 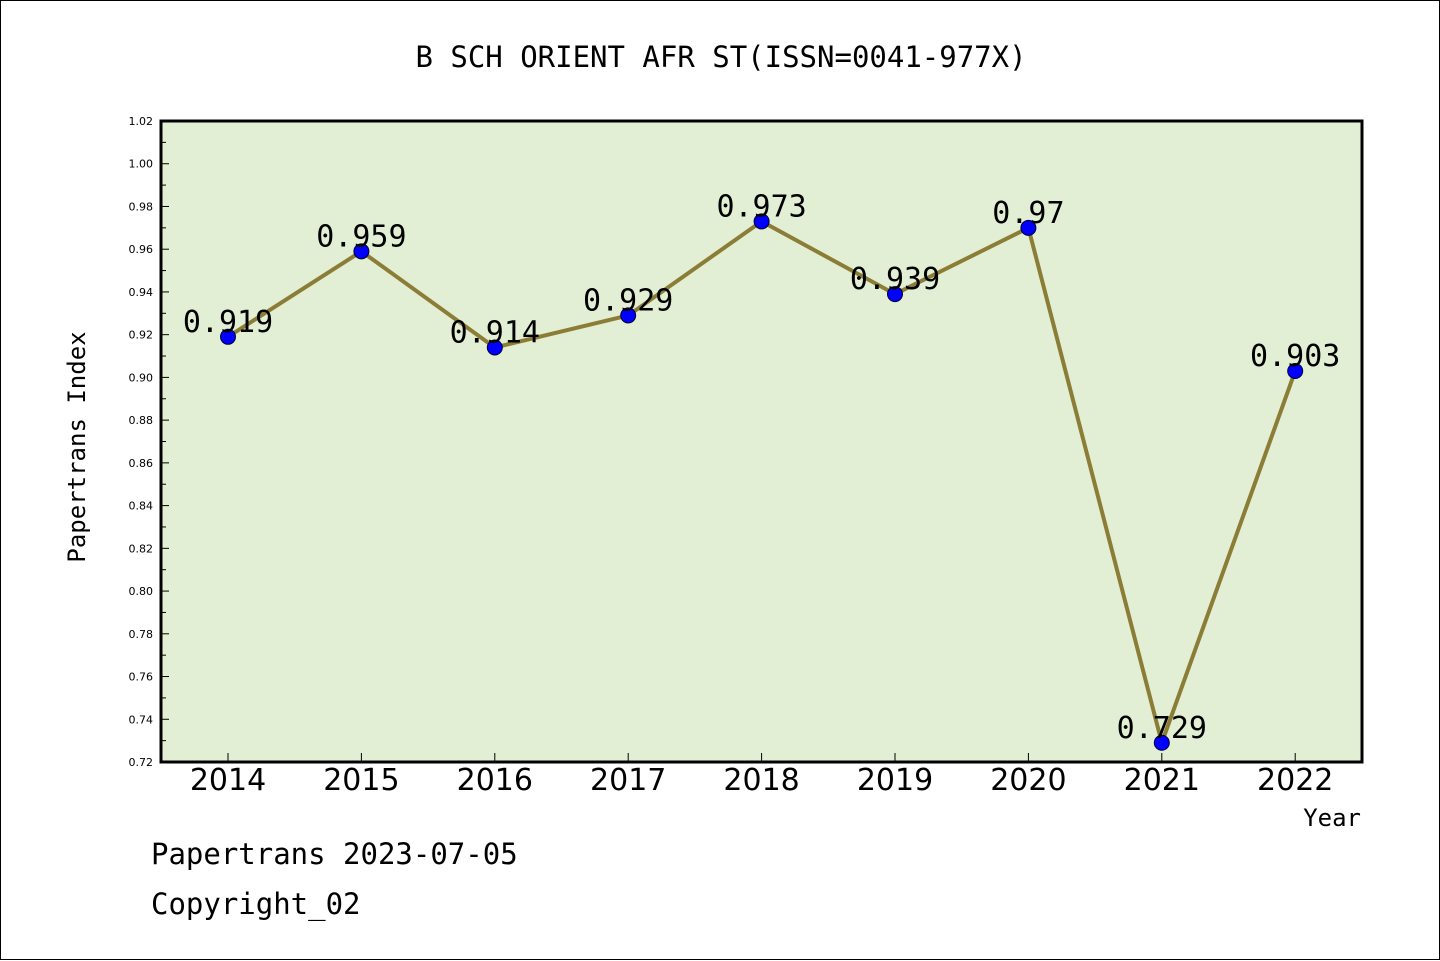 I want to click on data-label: 0.919, so click(x=228, y=322).